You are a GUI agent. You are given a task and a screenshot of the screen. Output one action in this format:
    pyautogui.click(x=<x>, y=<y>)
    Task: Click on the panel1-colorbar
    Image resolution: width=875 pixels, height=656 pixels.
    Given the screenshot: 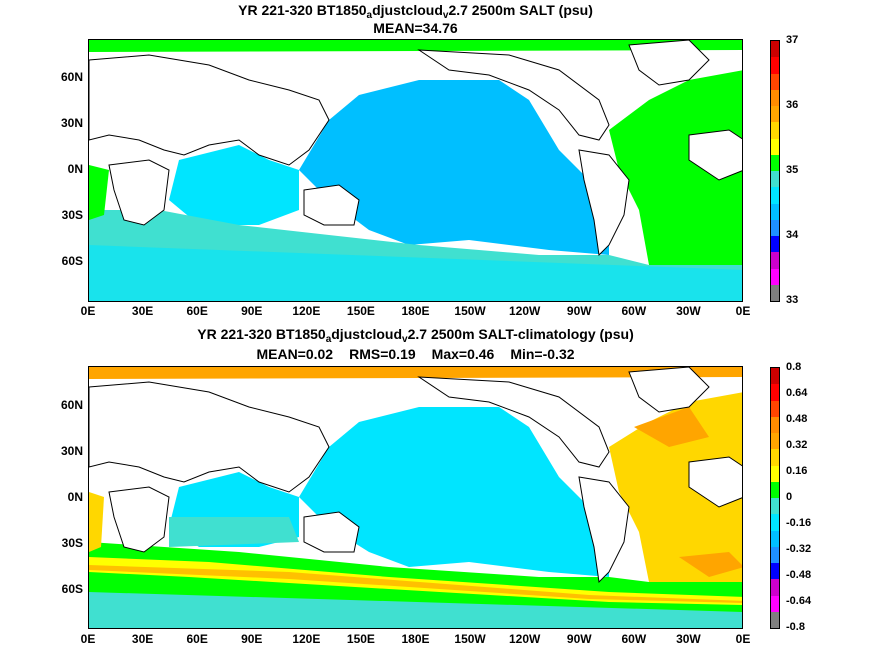 What is the action you would take?
    pyautogui.click(x=775, y=171)
    